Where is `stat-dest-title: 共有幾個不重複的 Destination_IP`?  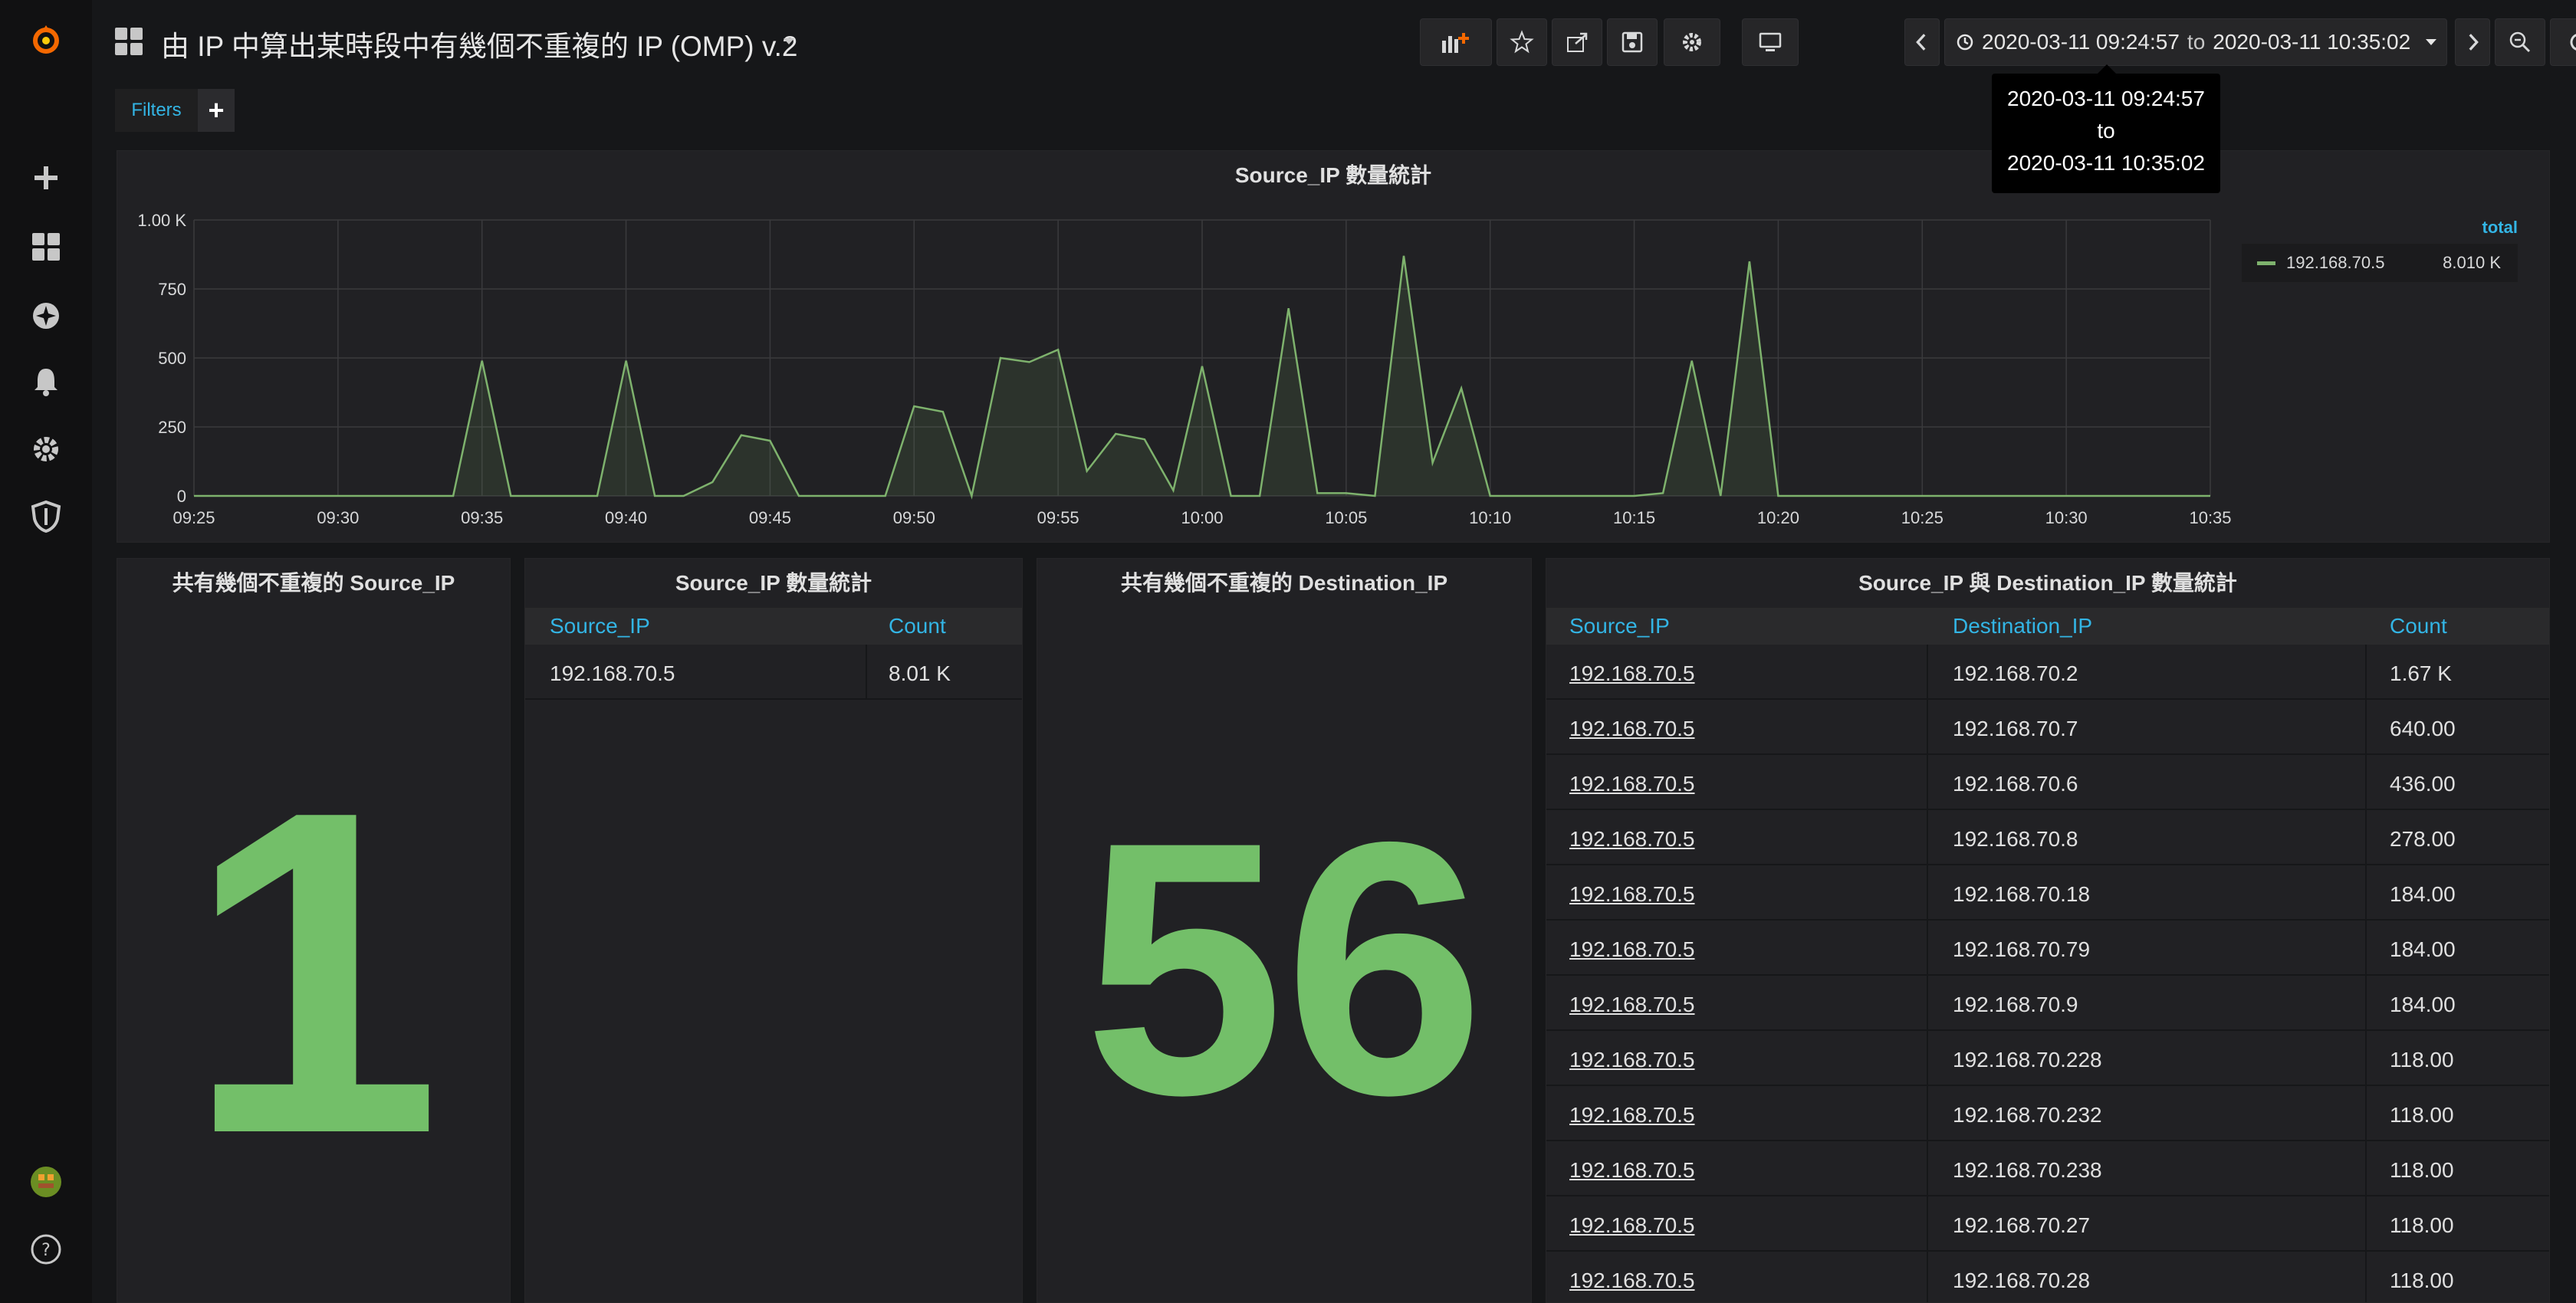
stat-dest-title: 共有幾個不重複的 Destination_IP is located at coordinates (1284, 583).